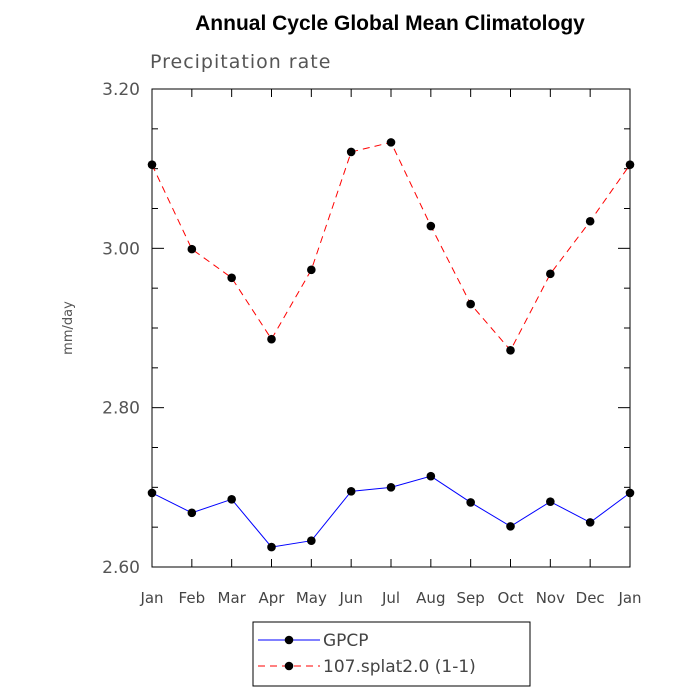 This screenshot has height=700, width=700. Describe the element at coordinates (232, 598) in the screenshot. I see `x-tick-label: Mar` at that location.